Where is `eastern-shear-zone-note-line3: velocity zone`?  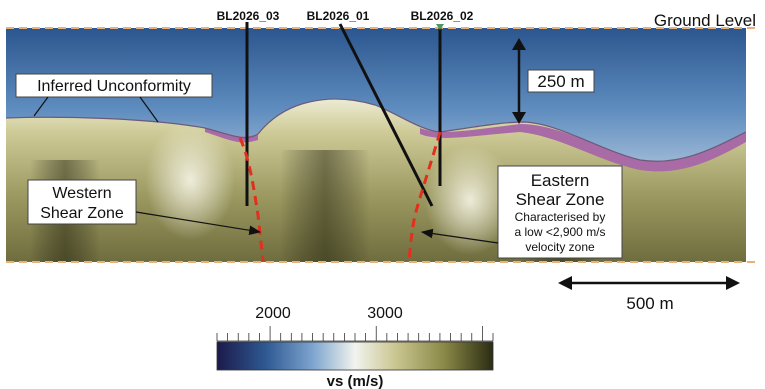
eastern-shear-zone-note-line3: velocity zone is located at coordinates (560, 247).